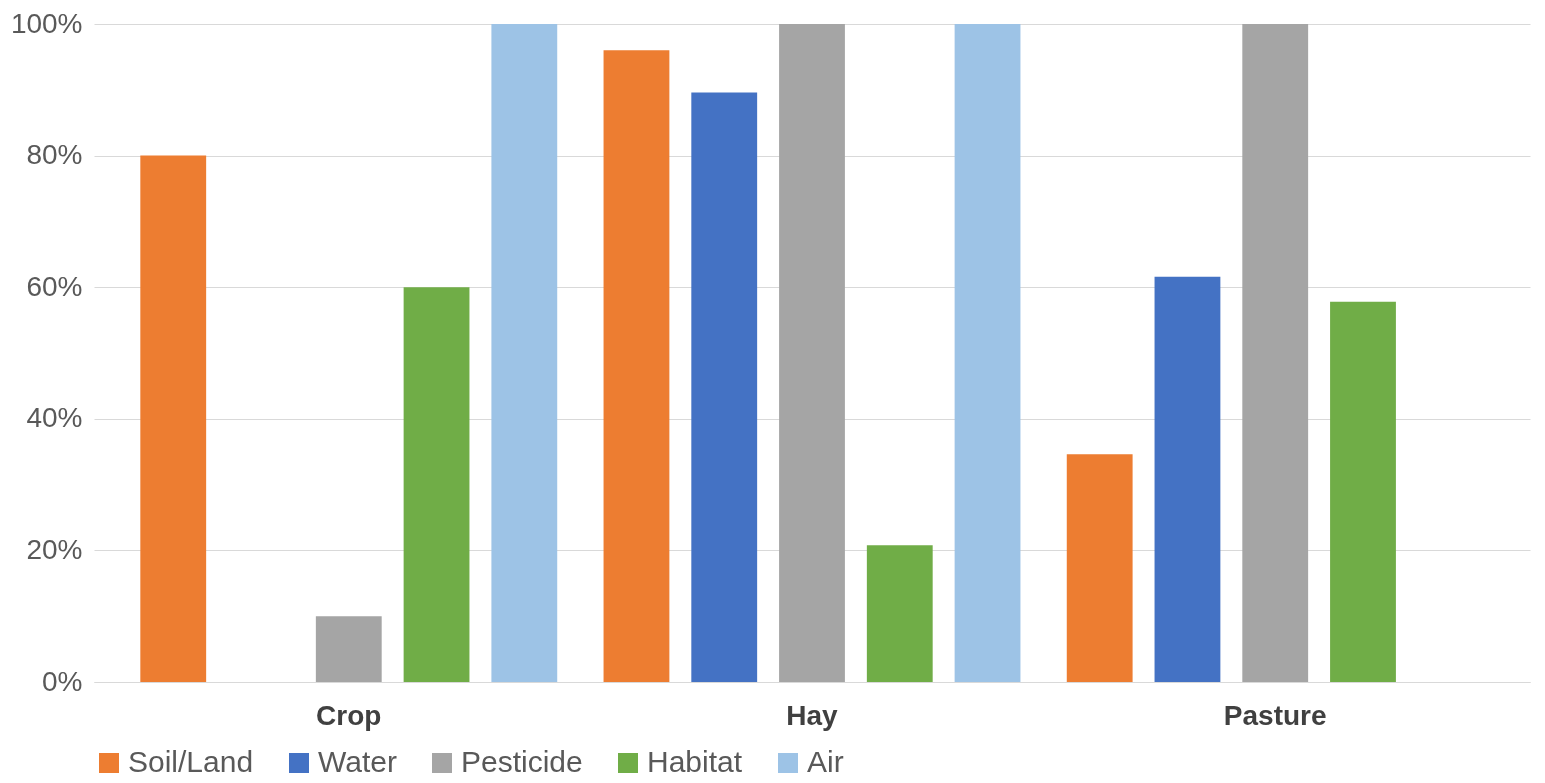 This screenshot has height=783, width=1545. Describe the element at coordinates (54, 549) in the screenshot. I see `y-tick-label: 20%` at that location.